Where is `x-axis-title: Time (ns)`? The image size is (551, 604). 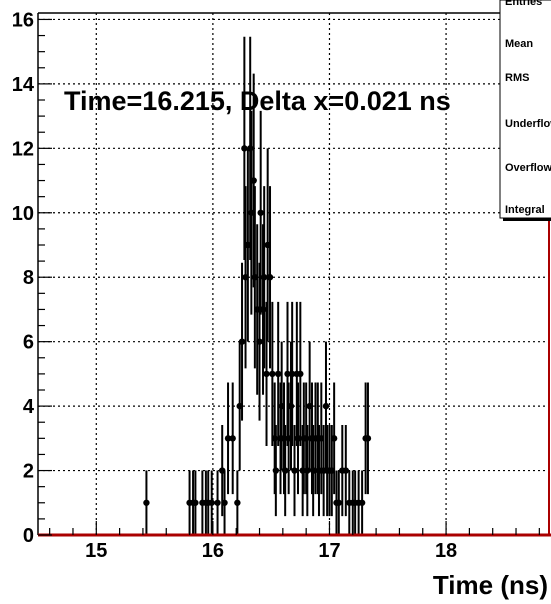 x-axis-title: Time (ns) is located at coordinates (490, 585).